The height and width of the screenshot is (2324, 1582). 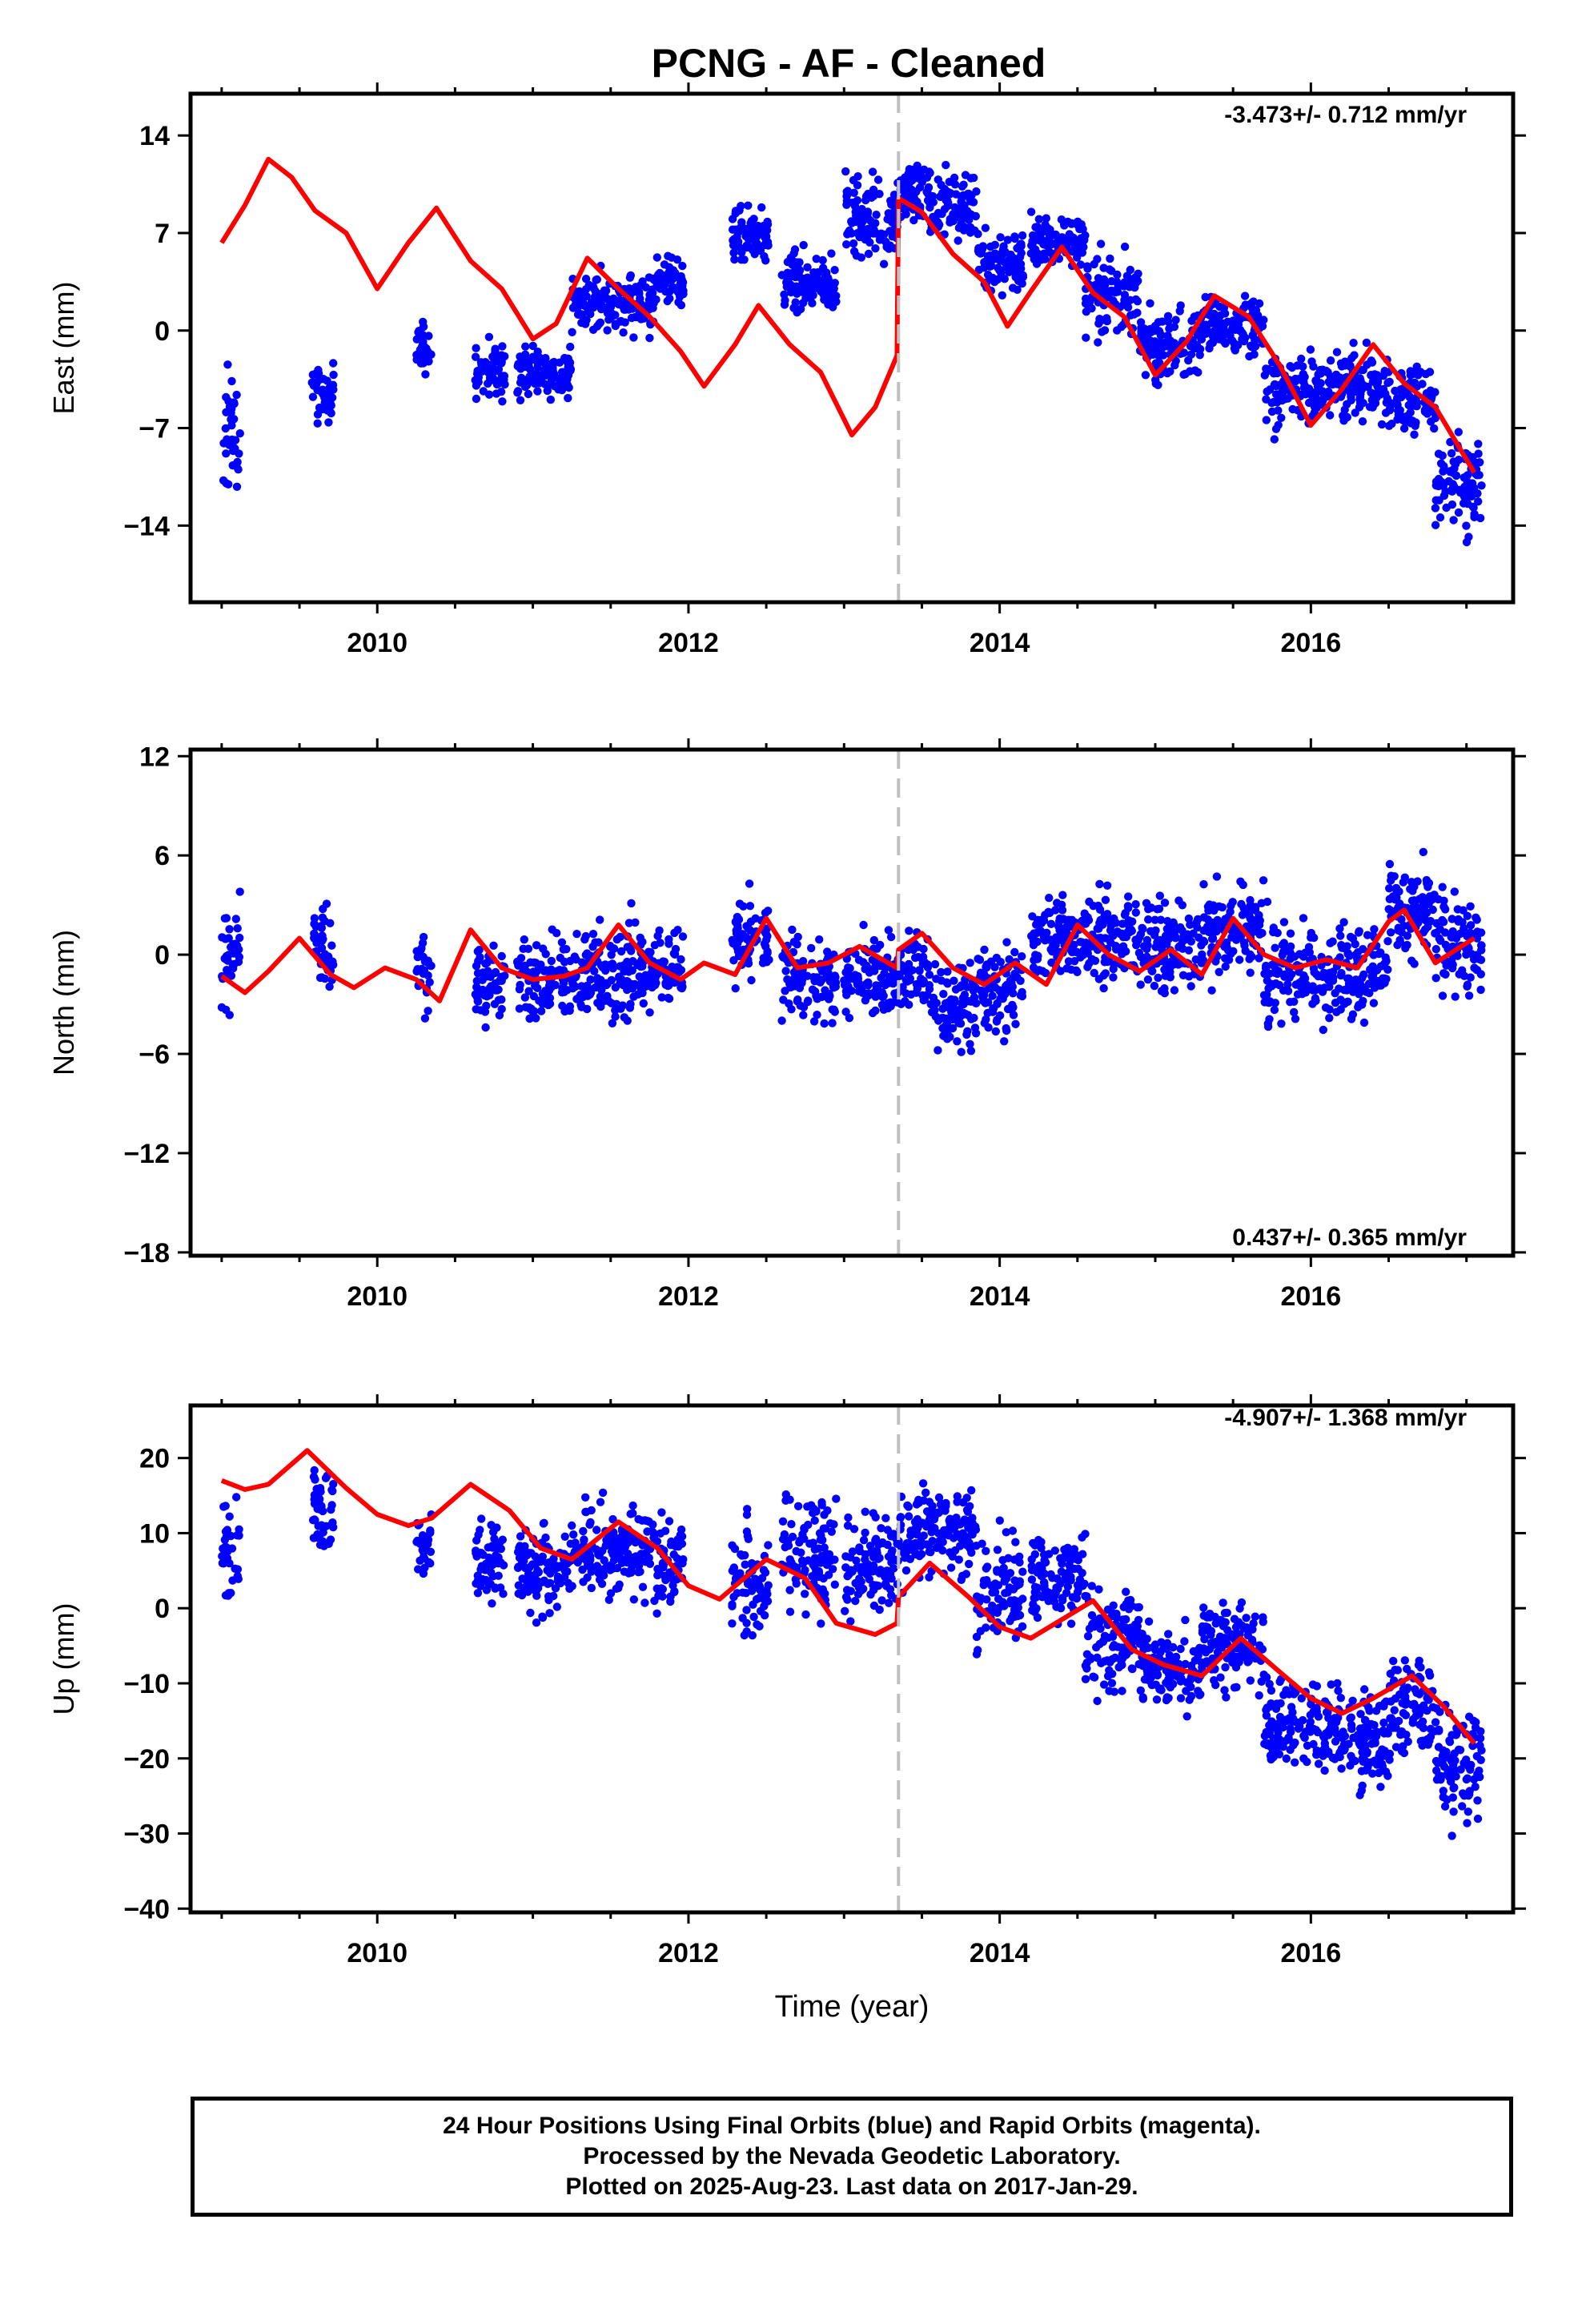 What do you see at coordinates (847, 315) in the screenshot?
I see `model-curve` at bounding box center [847, 315].